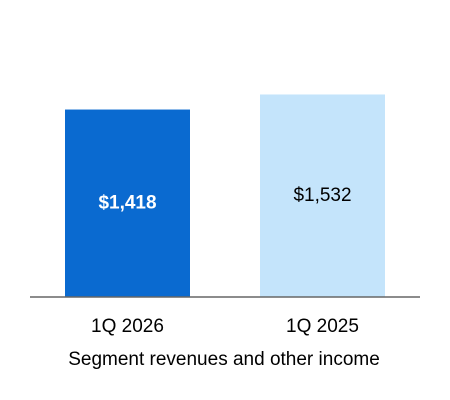 This screenshot has width=450, height=400. What do you see at coordinates (322, 326) in the screenshot?
I see `x-tick-label: 1Q 2025` at bounding box center [322, 326].